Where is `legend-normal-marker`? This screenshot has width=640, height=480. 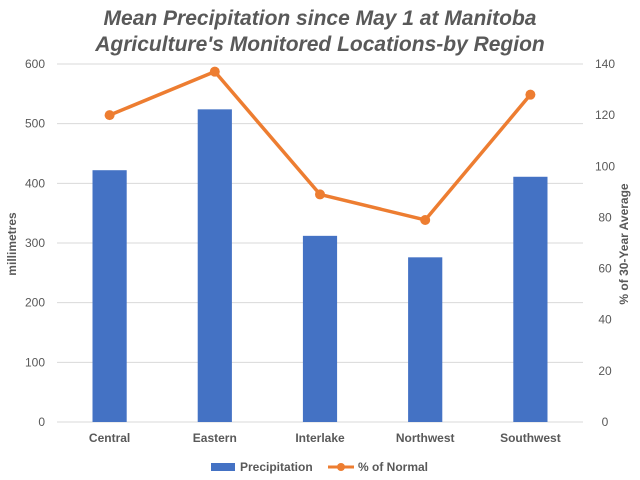 legend-normal-marker is located at coordinates (341, 467).